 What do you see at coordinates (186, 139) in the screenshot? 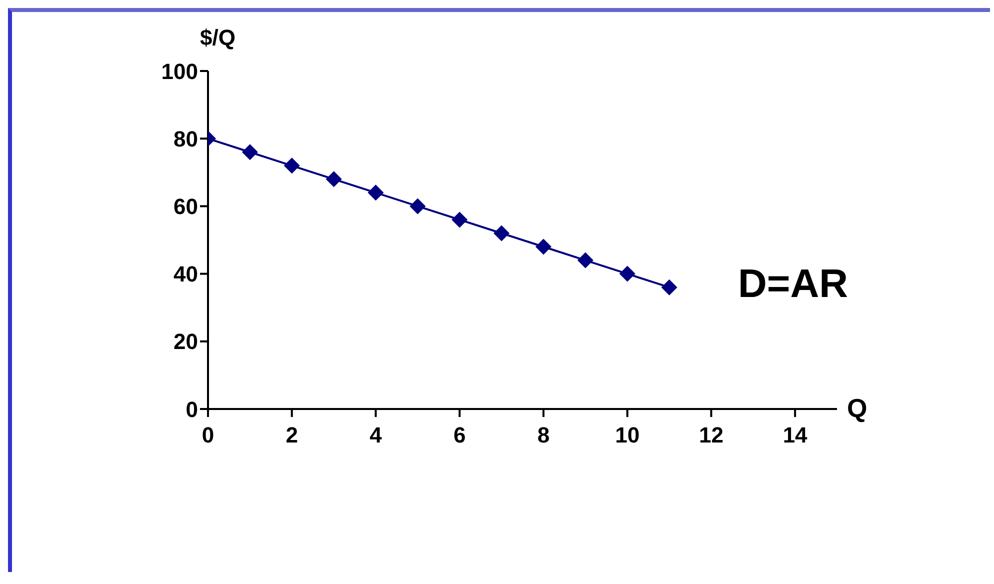
I see `y-tick-label: 80` at bounding box center [186, 139].